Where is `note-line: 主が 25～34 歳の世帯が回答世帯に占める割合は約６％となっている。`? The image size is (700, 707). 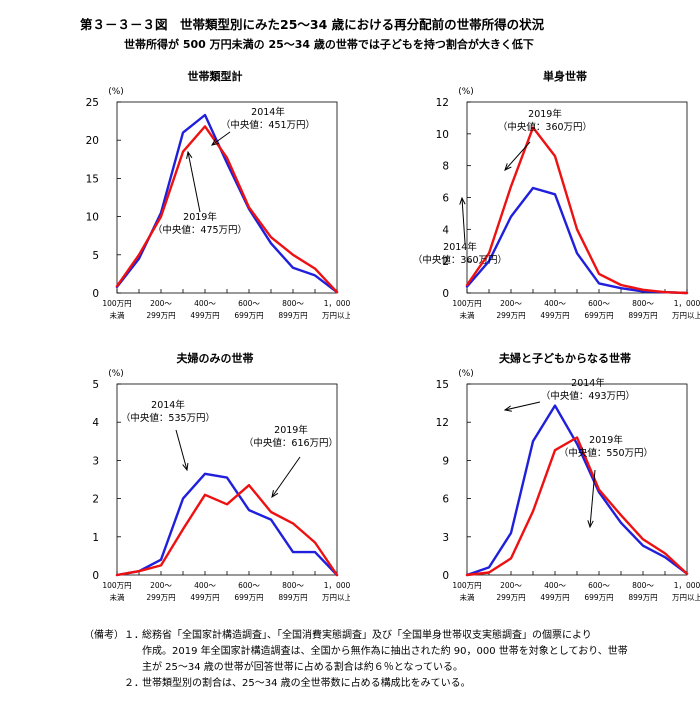 note-line: 主が 25～34 歳の世帯が回答世帯に占める割合は約６％となっている。 is located at coordinates (389, 668).